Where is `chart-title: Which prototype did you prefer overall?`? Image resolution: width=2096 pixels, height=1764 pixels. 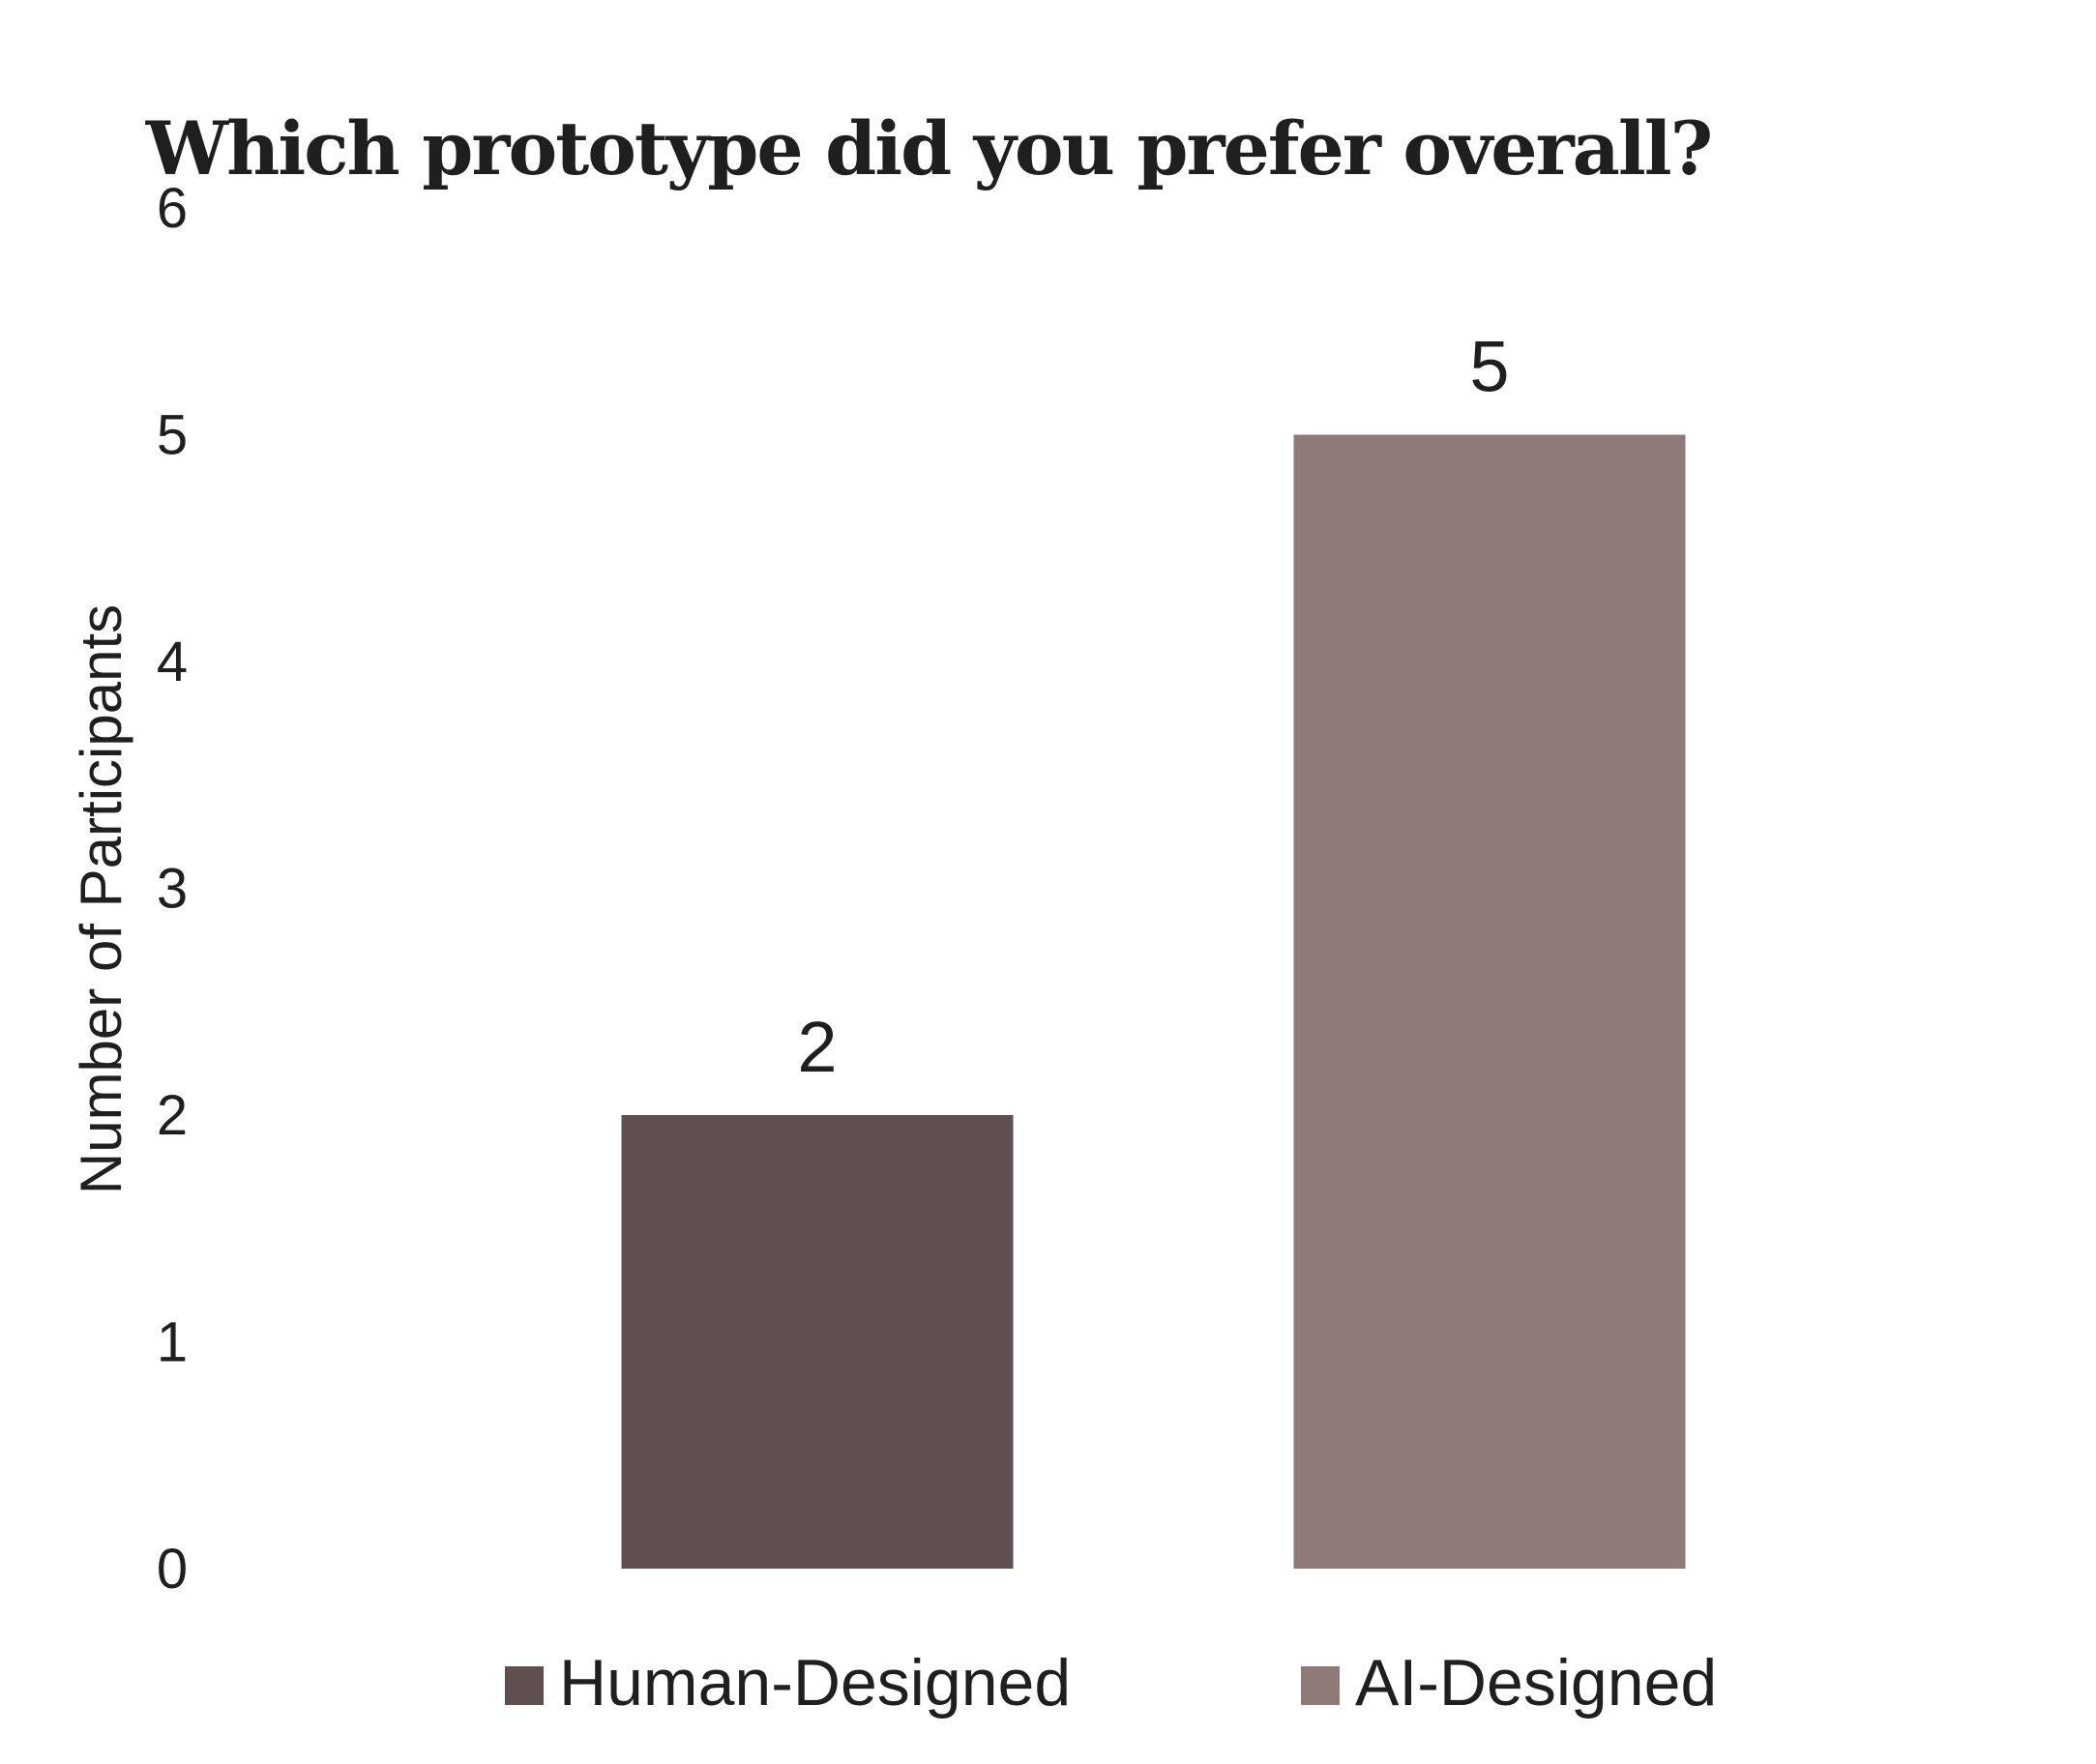
chart-title: Which prototype did you prefer overall? is located at coordinates (928, 148).